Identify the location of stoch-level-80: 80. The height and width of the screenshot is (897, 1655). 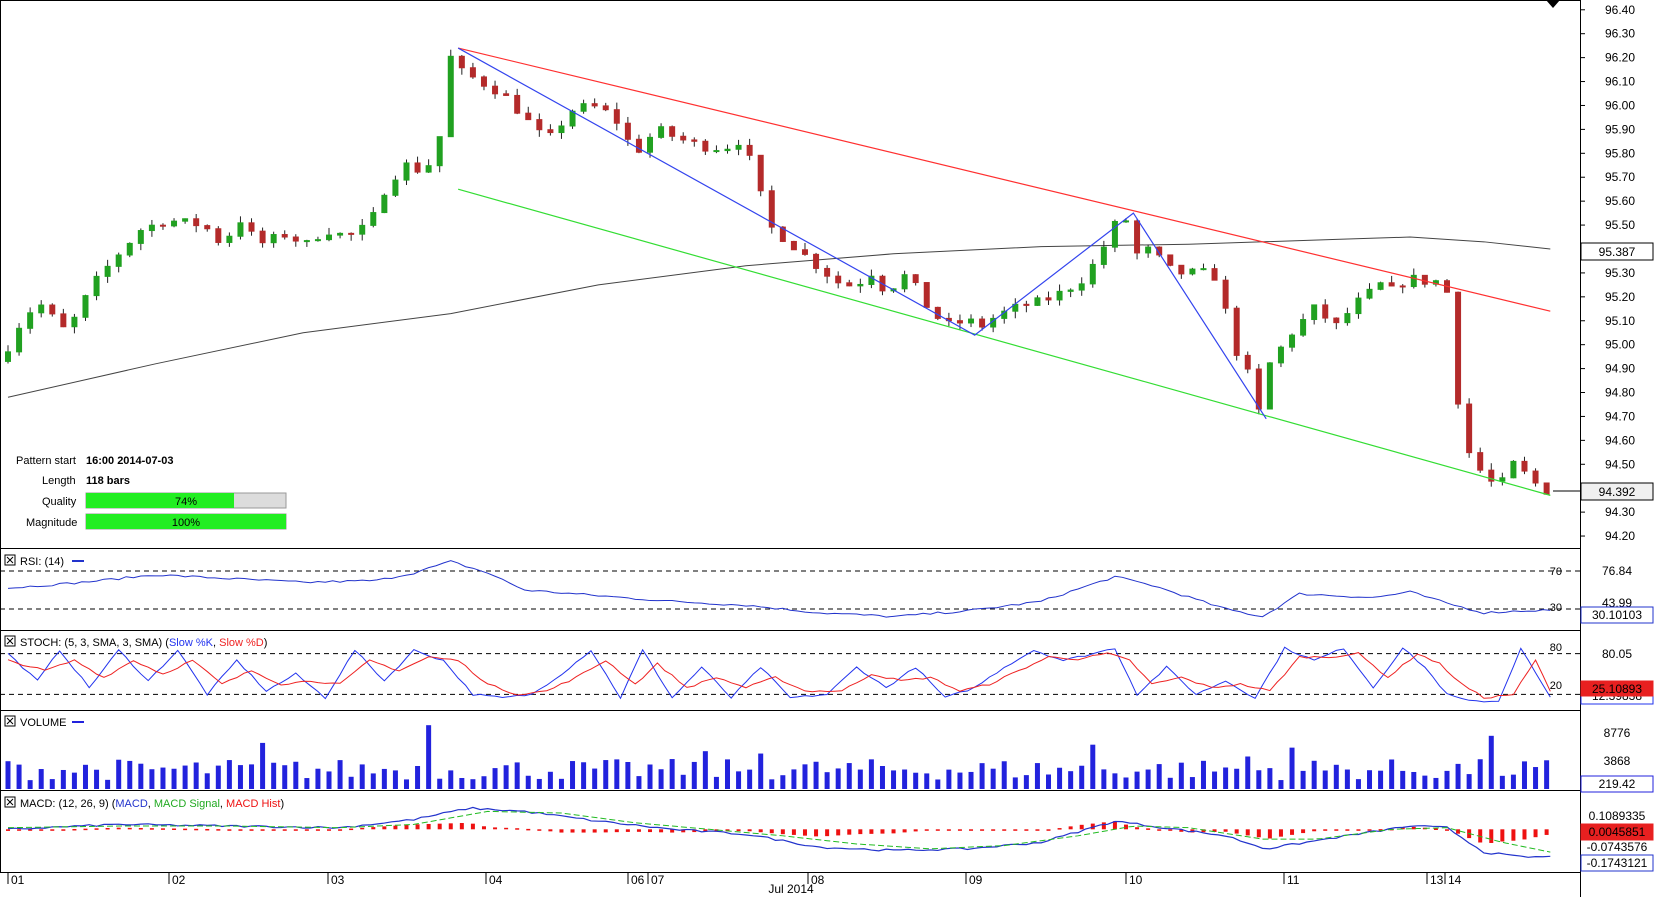
(1556, 648).